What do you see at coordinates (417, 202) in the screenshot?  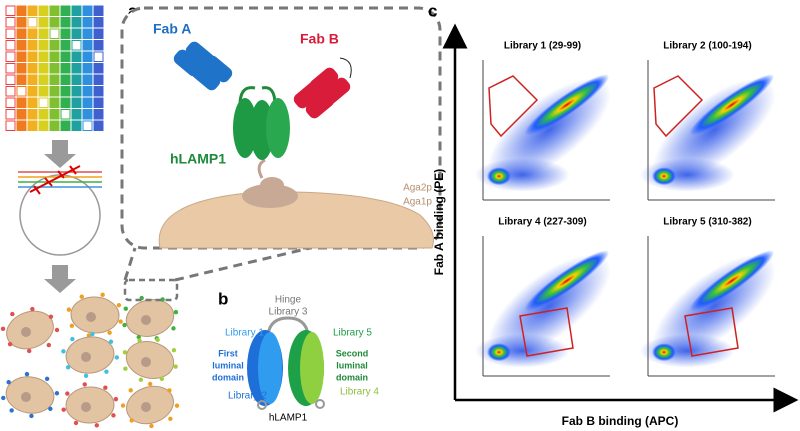 I see `anchor-label: Aga1p` at bounding box center [417, 202].